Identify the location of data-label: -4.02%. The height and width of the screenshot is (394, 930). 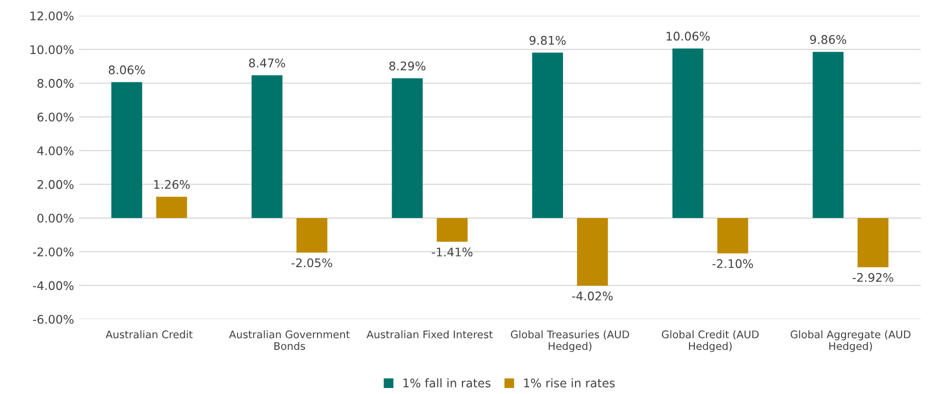
(592, 296).